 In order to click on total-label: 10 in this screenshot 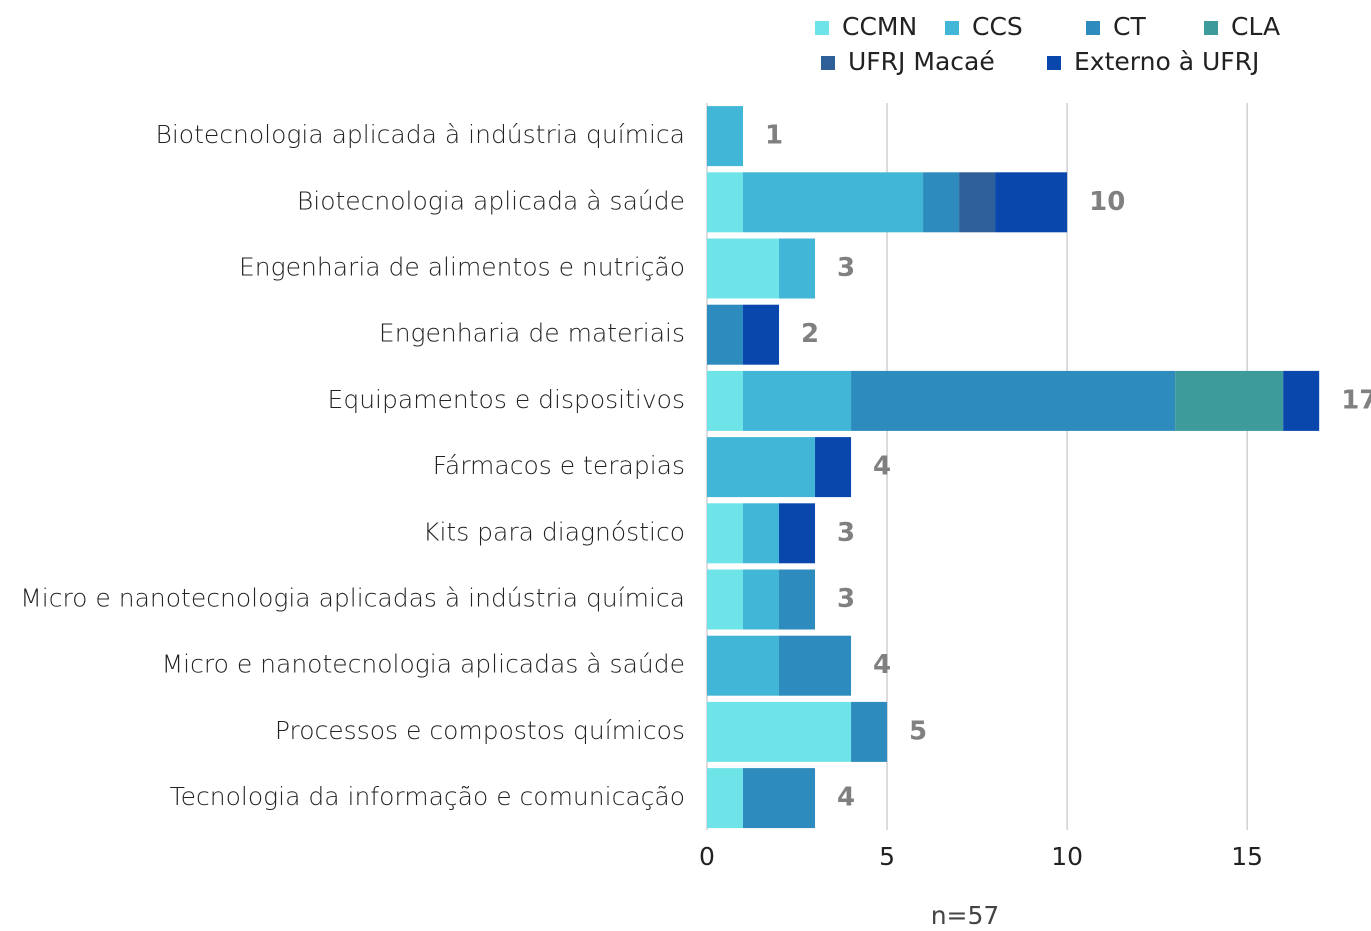, I will do `click(1107, 202)`.